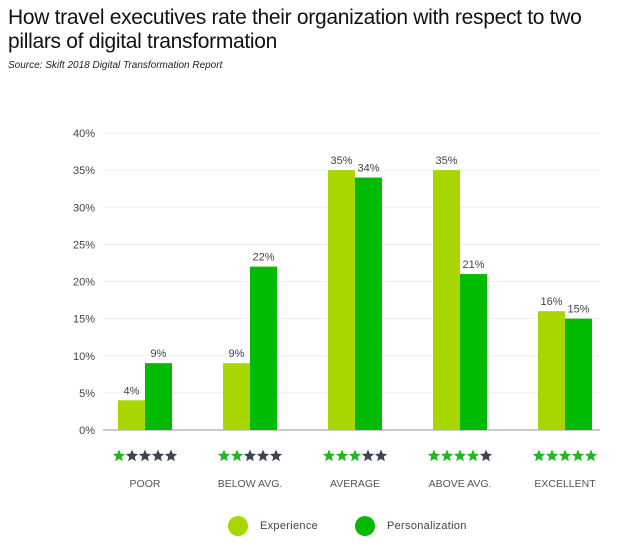 The width and height of the screenshot is (624, 551). Describe the element at coordinates (238, 526) in the screenshot. I see `legend-swatch-experience` at that location.